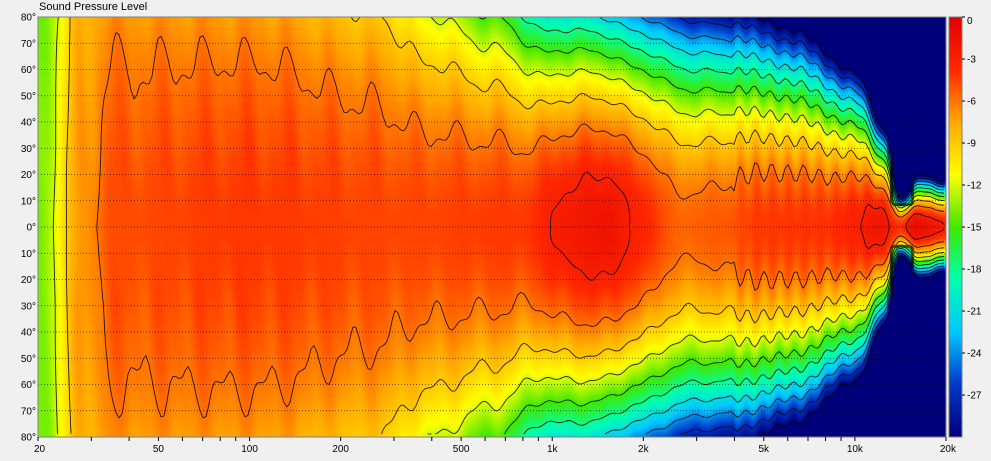 The height and width of the screenshot is (461, 991). Describe the element at coordinates (340, 449) in the screenshot. I see `x-tick-label: 200` at that location.